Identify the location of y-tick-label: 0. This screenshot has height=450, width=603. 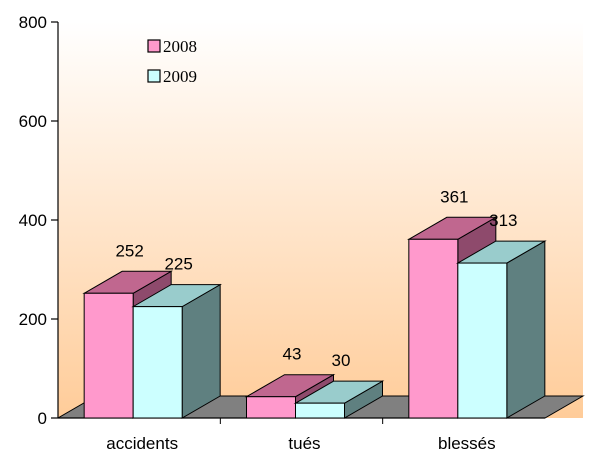
(42, 418).